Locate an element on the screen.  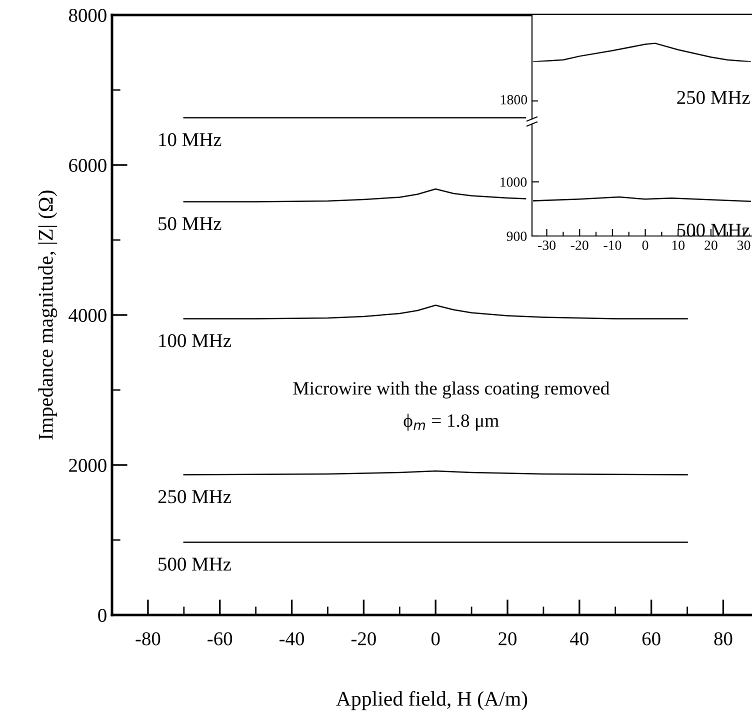
x-tick-label: -40 is located at coordinates (292, 639).